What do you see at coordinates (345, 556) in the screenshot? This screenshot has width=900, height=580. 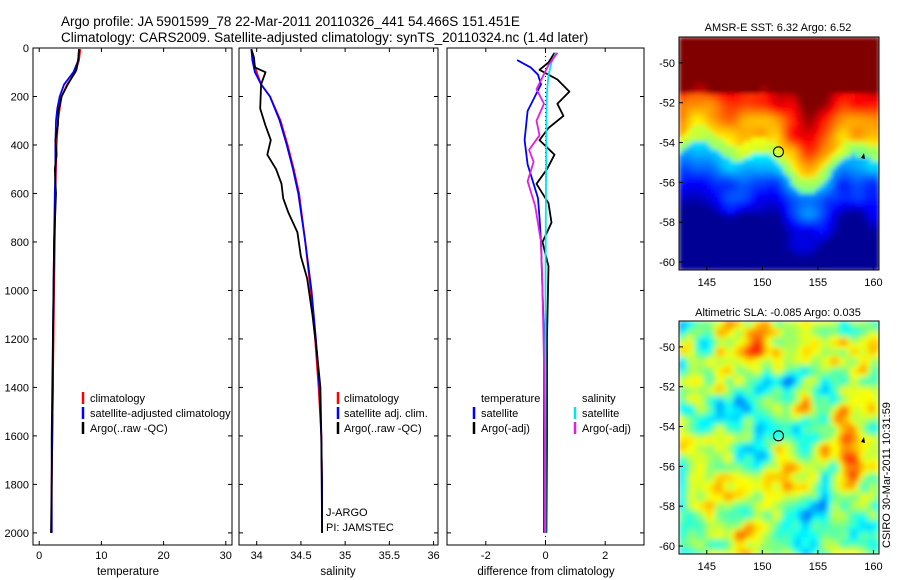 I see `x-tick-label: 35` at bounding box center [345, 556].